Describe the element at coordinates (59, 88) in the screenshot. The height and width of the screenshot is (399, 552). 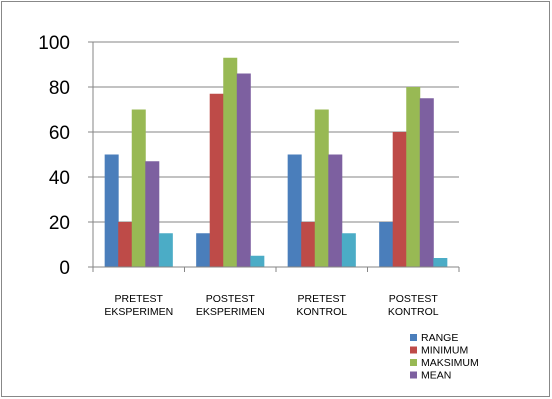
I see `y-tick-label: 80` at that location.